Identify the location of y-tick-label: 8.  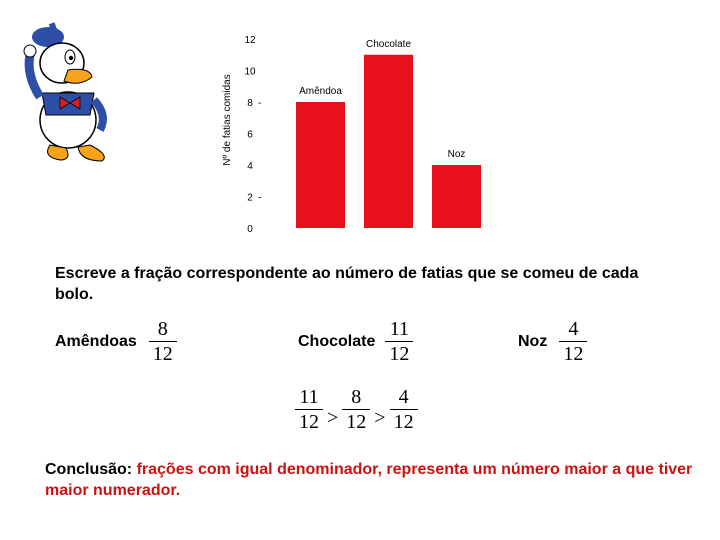
(250, 103).